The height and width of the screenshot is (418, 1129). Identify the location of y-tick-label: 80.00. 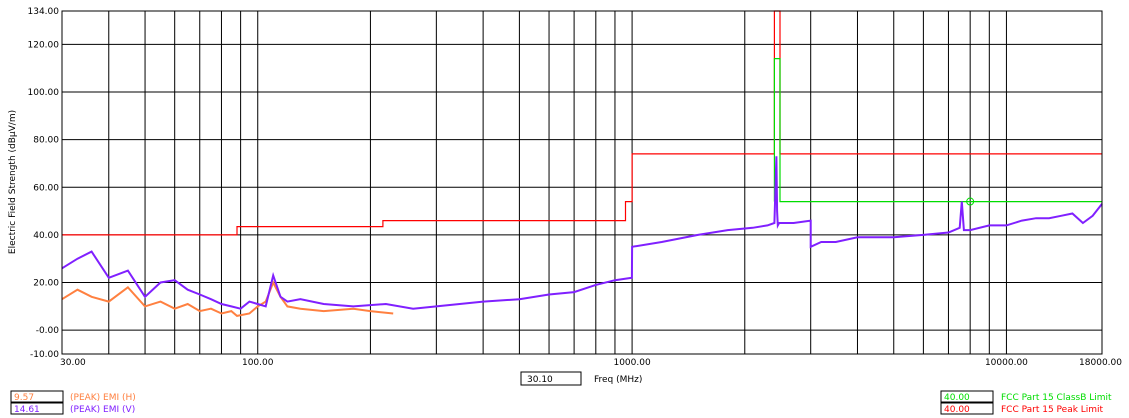
(46, 141).